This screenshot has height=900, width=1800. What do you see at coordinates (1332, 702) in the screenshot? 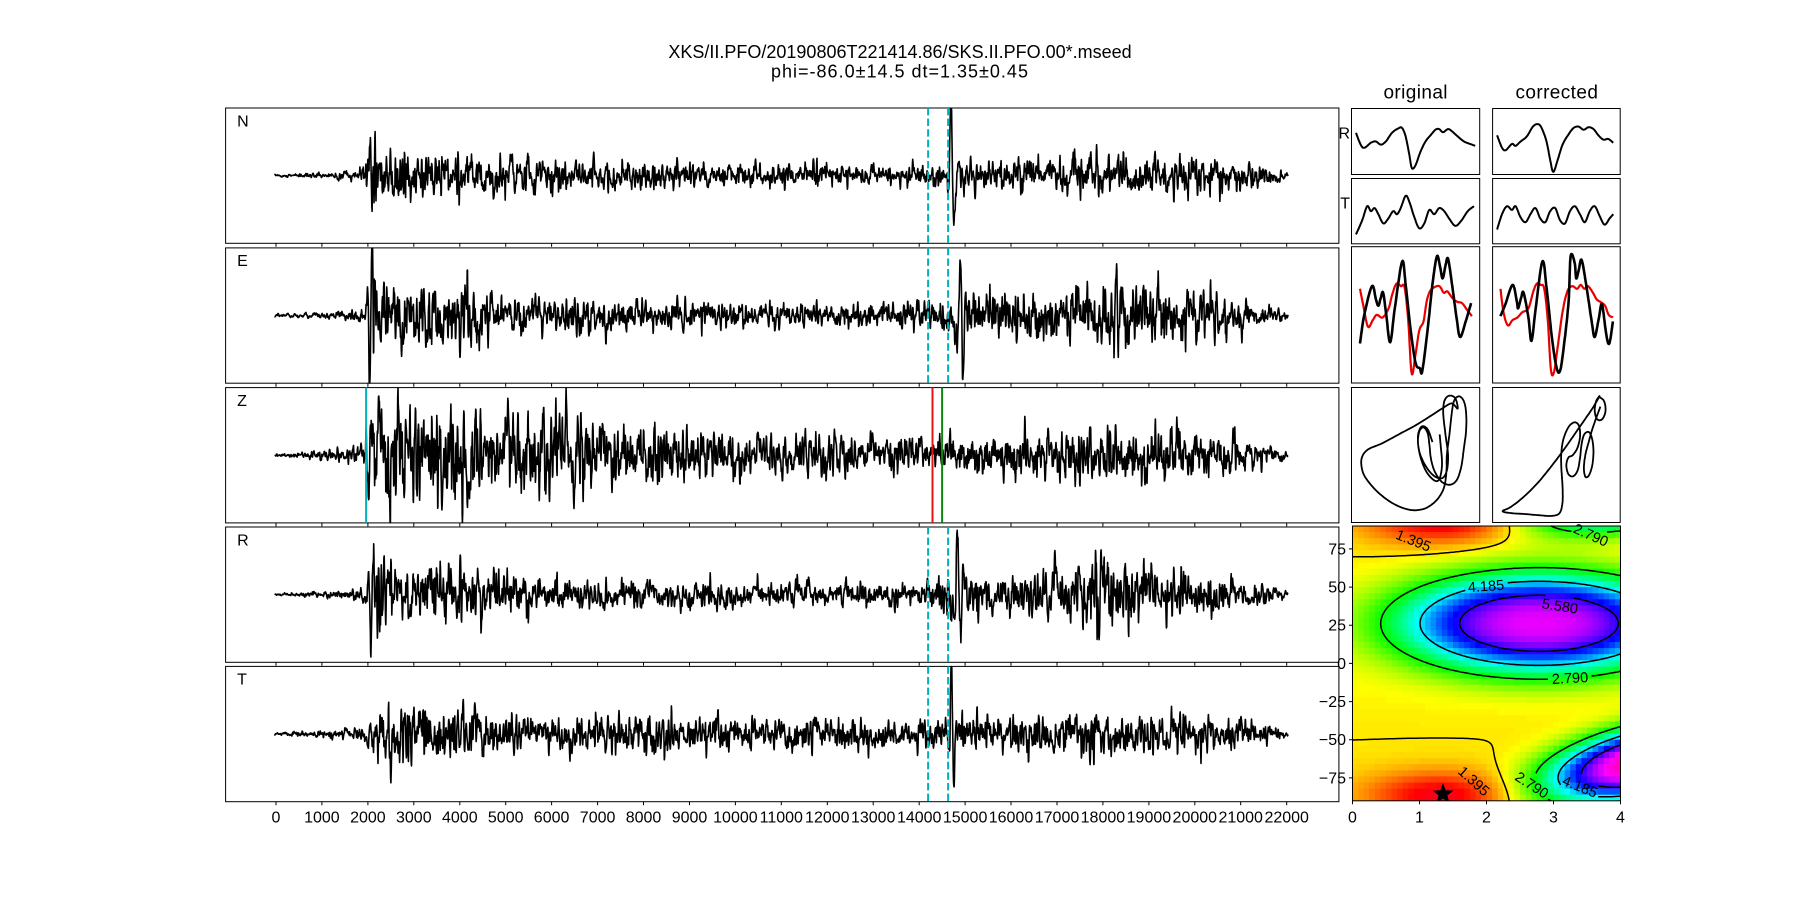
I see `svg-text: −25` at bounding box center [1332, 702].